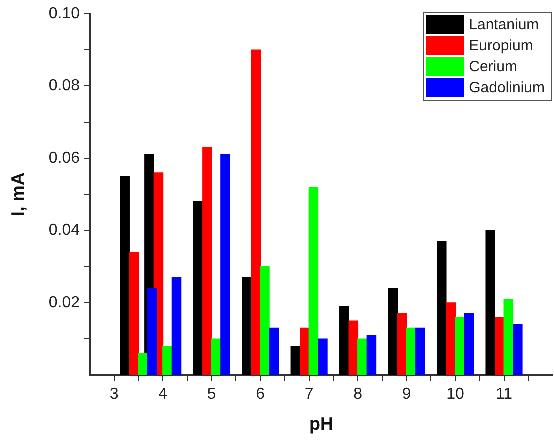 Image resolution: width=554 pixels, height=444 pixels. Describe the element at coordinates (493, 67) in the screenshot. I see `legend-label: Cerium` at that location.